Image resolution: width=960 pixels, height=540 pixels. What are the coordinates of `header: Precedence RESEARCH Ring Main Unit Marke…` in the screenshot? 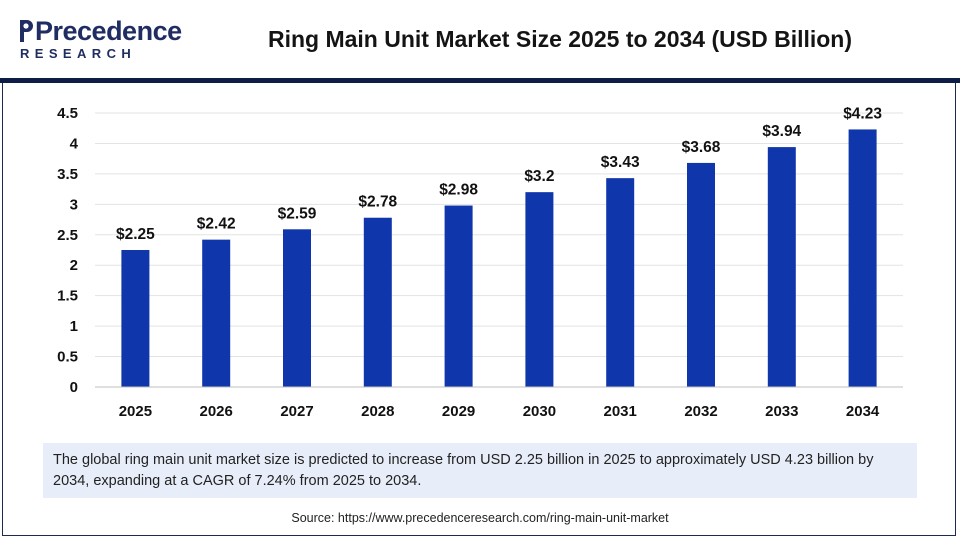 It's located at (480, 39).